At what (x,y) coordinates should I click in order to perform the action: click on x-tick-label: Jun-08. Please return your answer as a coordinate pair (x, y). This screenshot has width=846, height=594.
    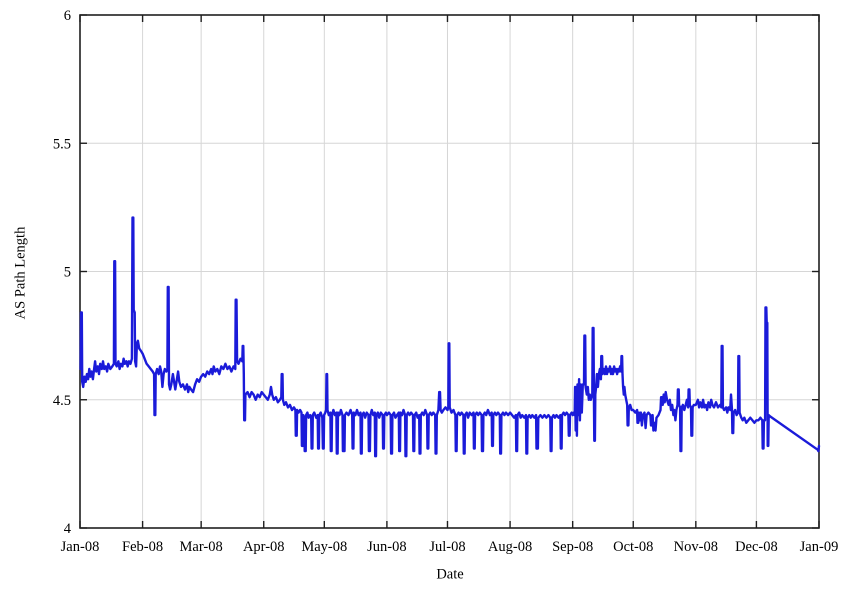
    Looking at the image, I should click on (386, 547).